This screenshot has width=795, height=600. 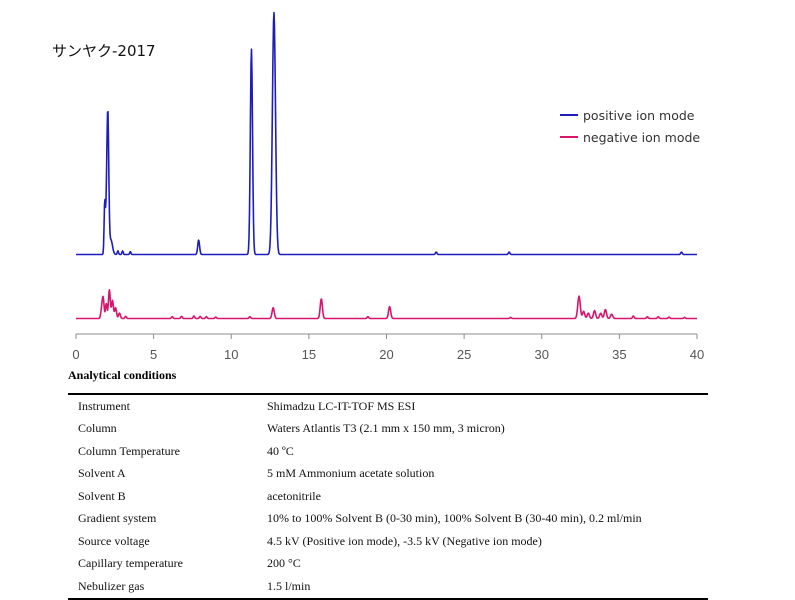 I want to click on x-tick-label: 10, so click(x=231, y=354).